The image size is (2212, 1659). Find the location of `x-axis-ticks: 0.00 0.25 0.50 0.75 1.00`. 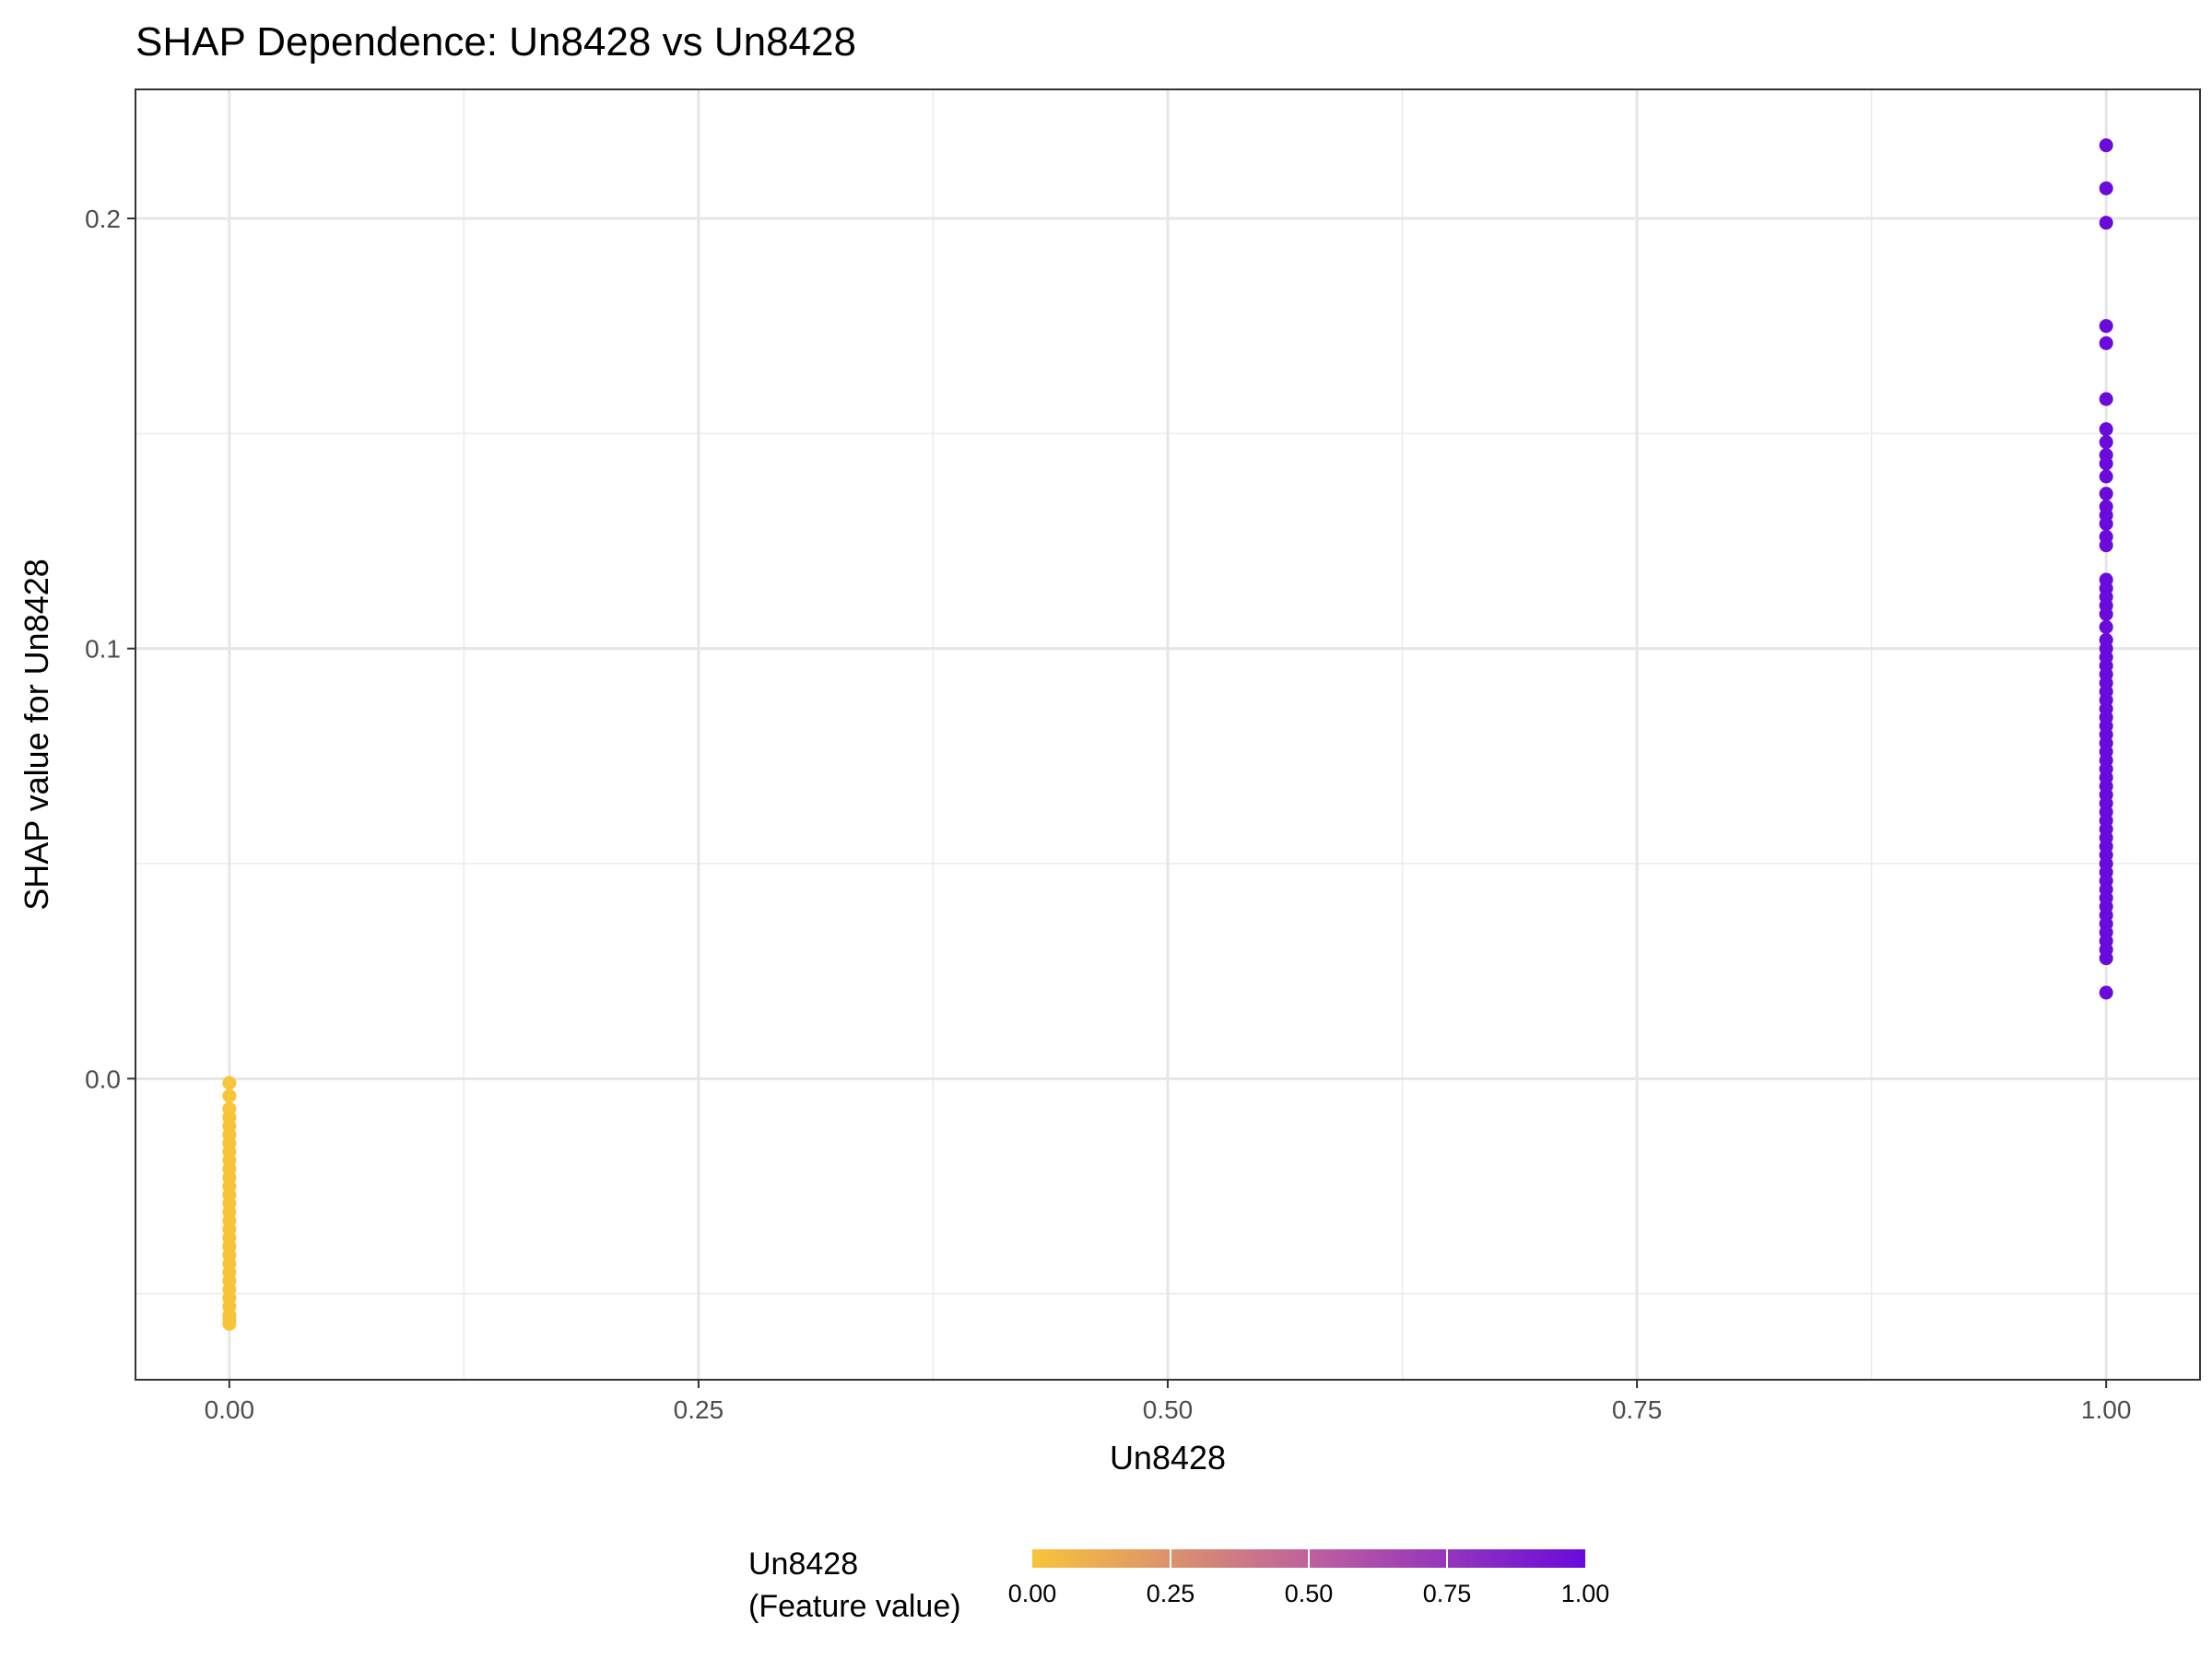

x-axis-ticks: 0.00 0.25 0.50 0.75 1.00 is located at coordinates (1168, 1402).